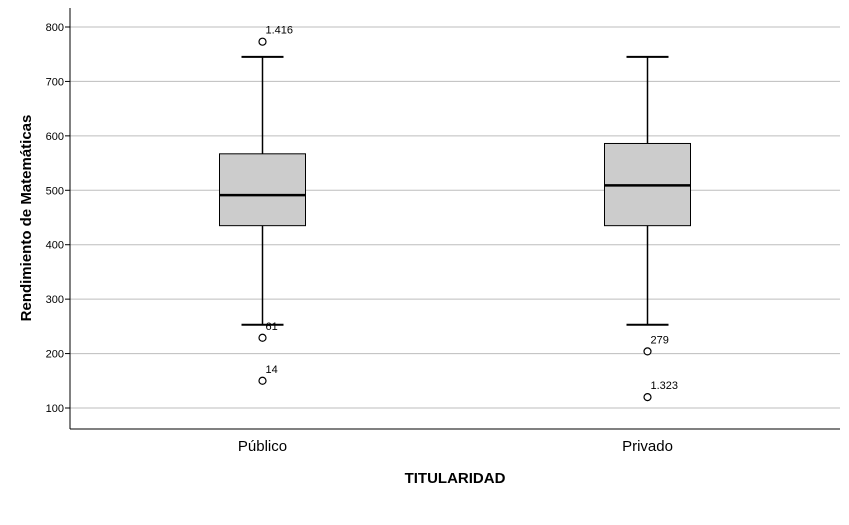 This screenshot has height=525, width=849. What do you see at coordinates (262, 190) in the screenshot?
I see `iqr-box` at bounding box center [262, 190].